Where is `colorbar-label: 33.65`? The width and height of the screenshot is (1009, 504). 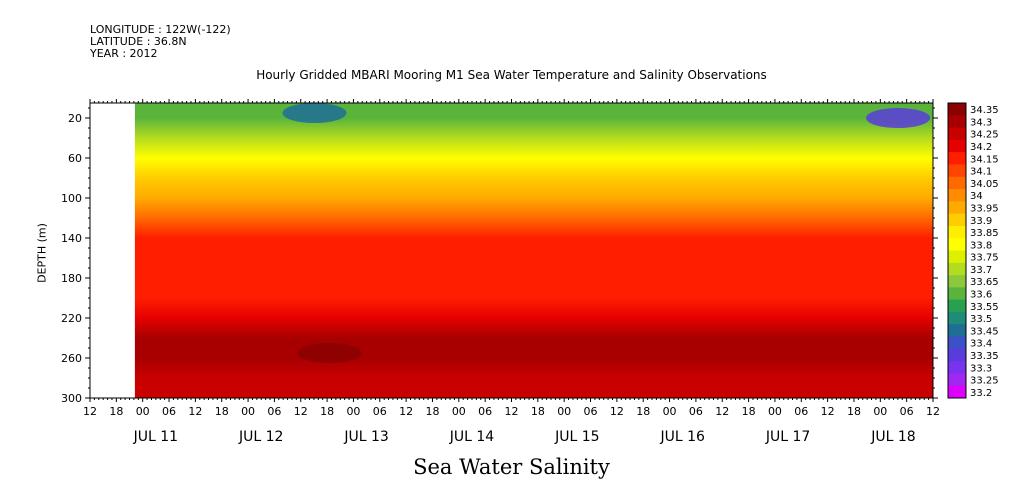
colorbar-label: 33.65 is located at coordinates (984, 282).